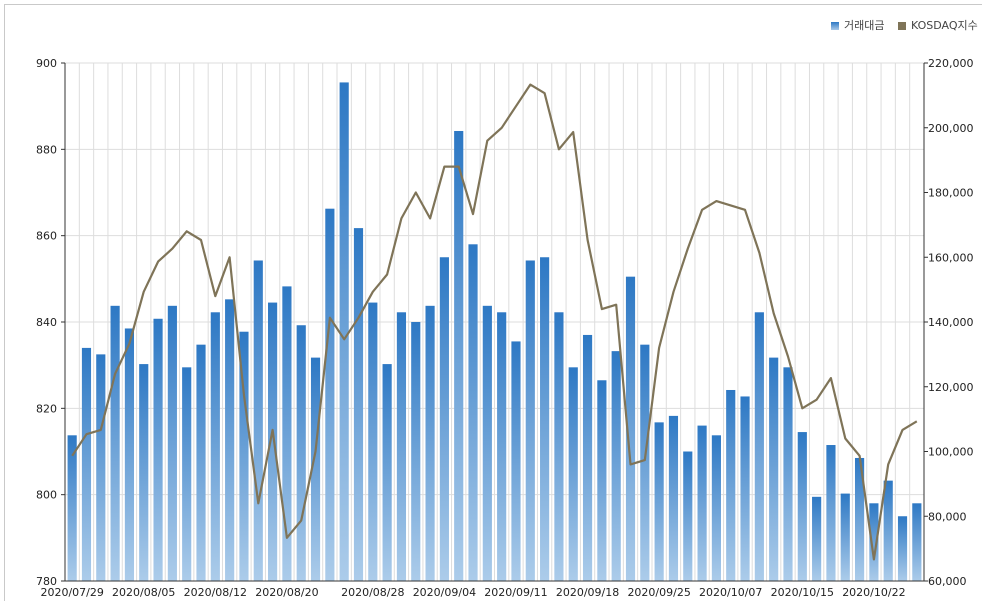 The width and height of the screenshot is (982, 601). Describe the element at coordinates (46, 149) in the screenshot. I see `y-left-tick-label: 880` at that location.